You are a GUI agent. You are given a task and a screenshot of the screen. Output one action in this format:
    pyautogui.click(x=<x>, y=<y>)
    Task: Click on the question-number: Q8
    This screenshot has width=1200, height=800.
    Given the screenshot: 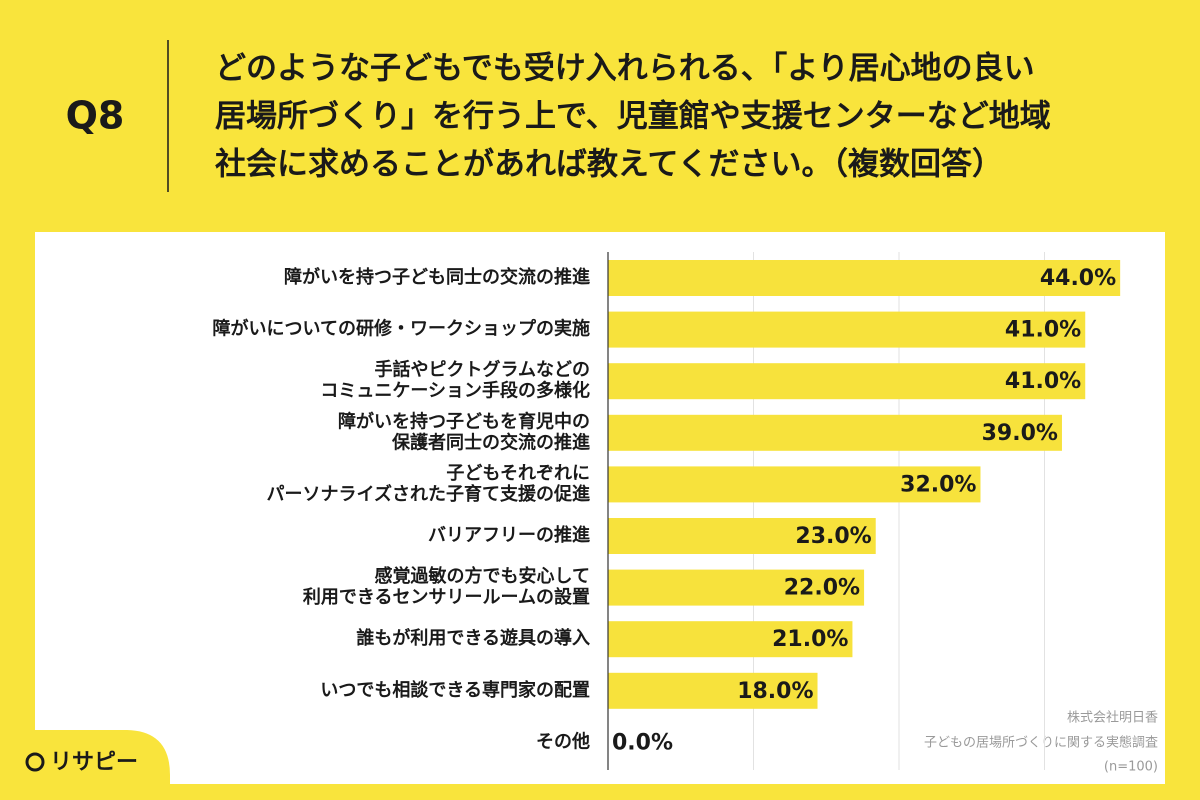 What is the action you would take?
    pyautogui.click(x=95, y=116)
    